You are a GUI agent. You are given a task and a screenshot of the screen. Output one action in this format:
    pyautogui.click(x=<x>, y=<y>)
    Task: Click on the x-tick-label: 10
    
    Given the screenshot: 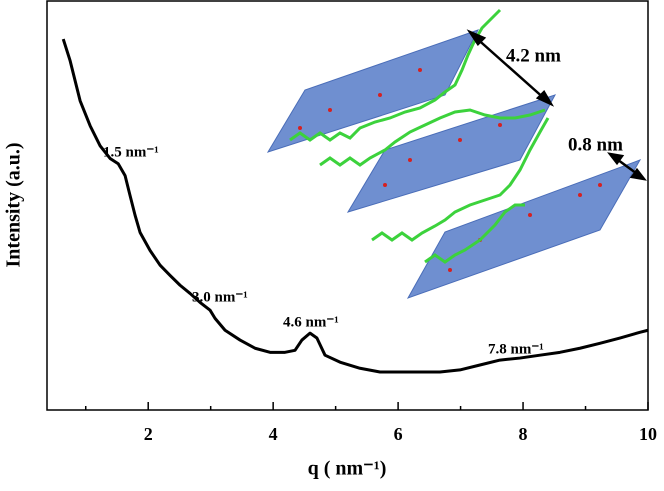 What is the action you would take?
    pyautogui.click(x=648, y=434)
    